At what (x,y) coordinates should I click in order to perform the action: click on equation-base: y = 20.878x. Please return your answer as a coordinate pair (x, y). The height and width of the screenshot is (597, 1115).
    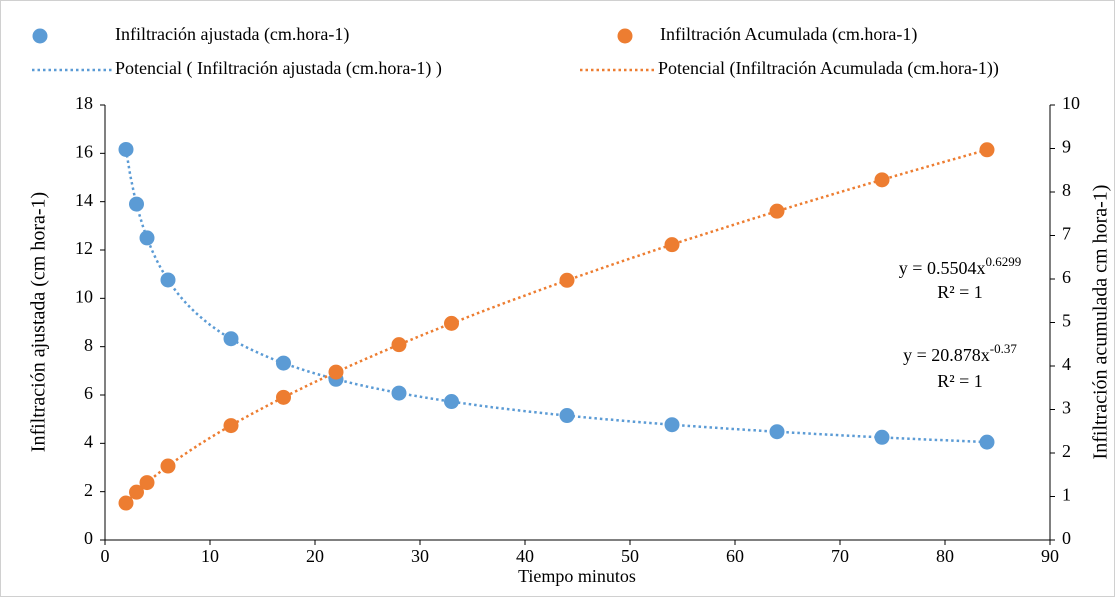
    Looking at the image, I should click on (946, 355).